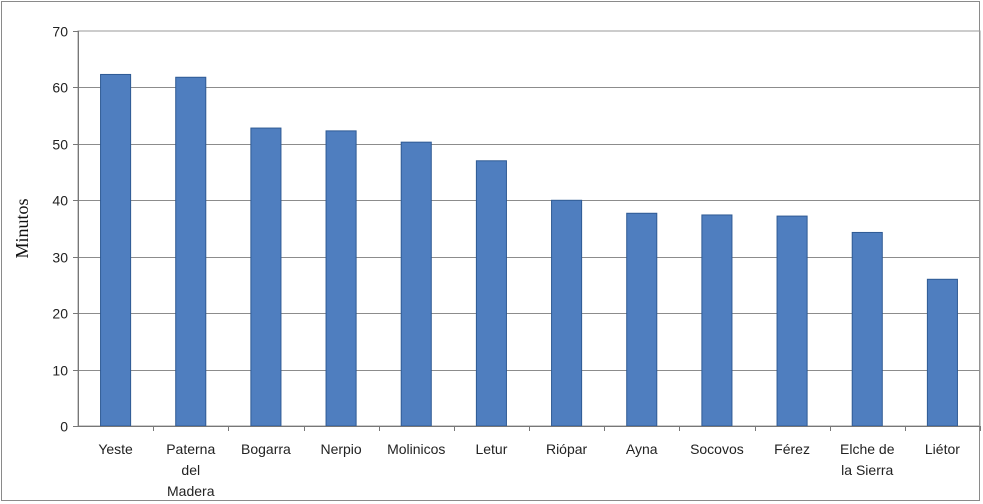 The image size is (983, 504). Describe the element at coordinates (60, 32) in the screenshot. I see `y-tick-label: 70` at that location.